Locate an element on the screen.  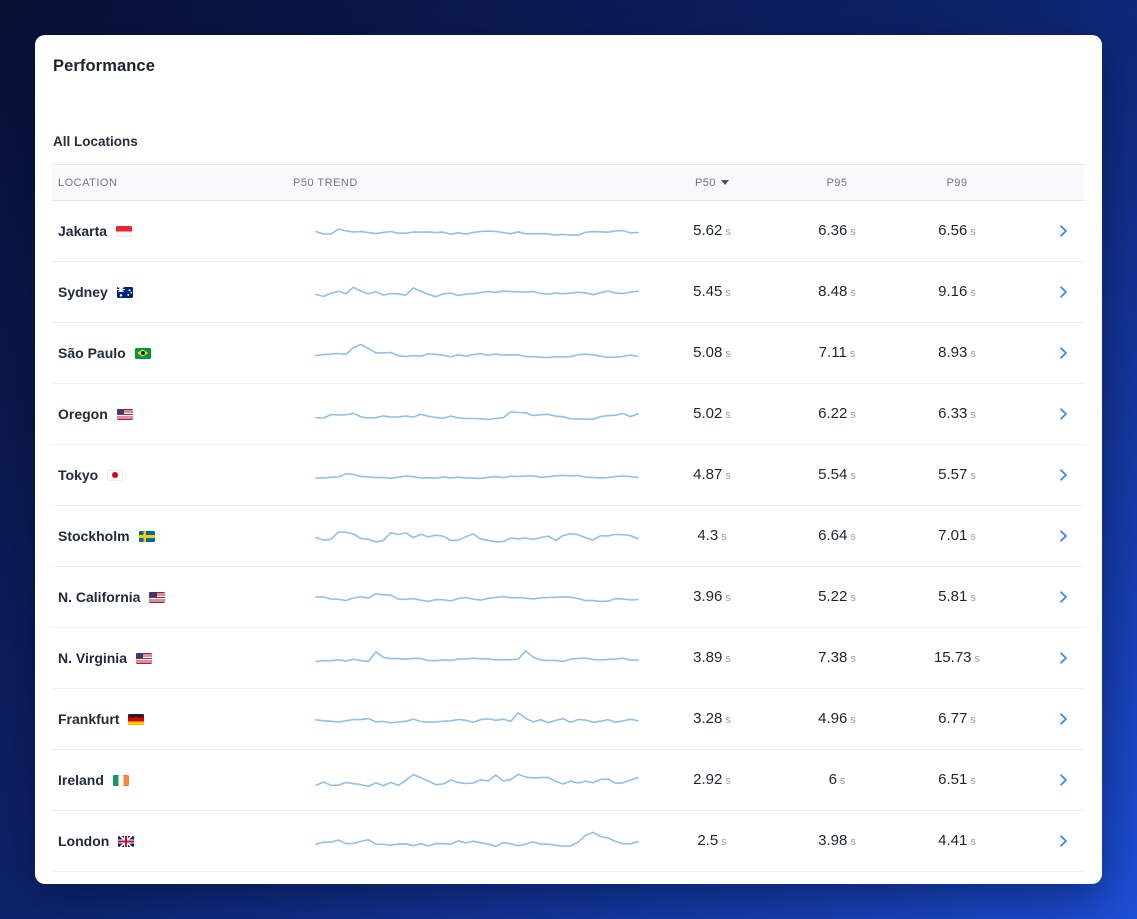
p50-value-cell: 3.96 s is located at coordinates (712, 597).